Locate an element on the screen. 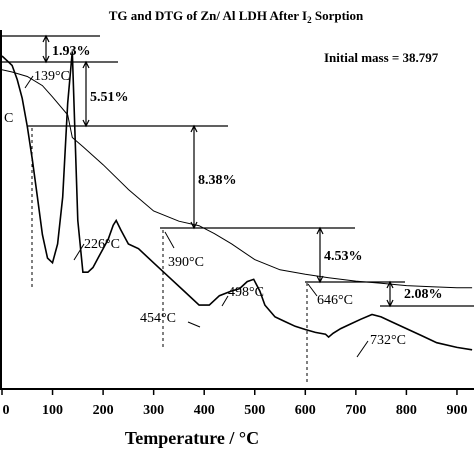 Image resolution: width=474 pixels, height=474 pixels. x-tick-label-800: 800 is located at coordinates (406, 410).